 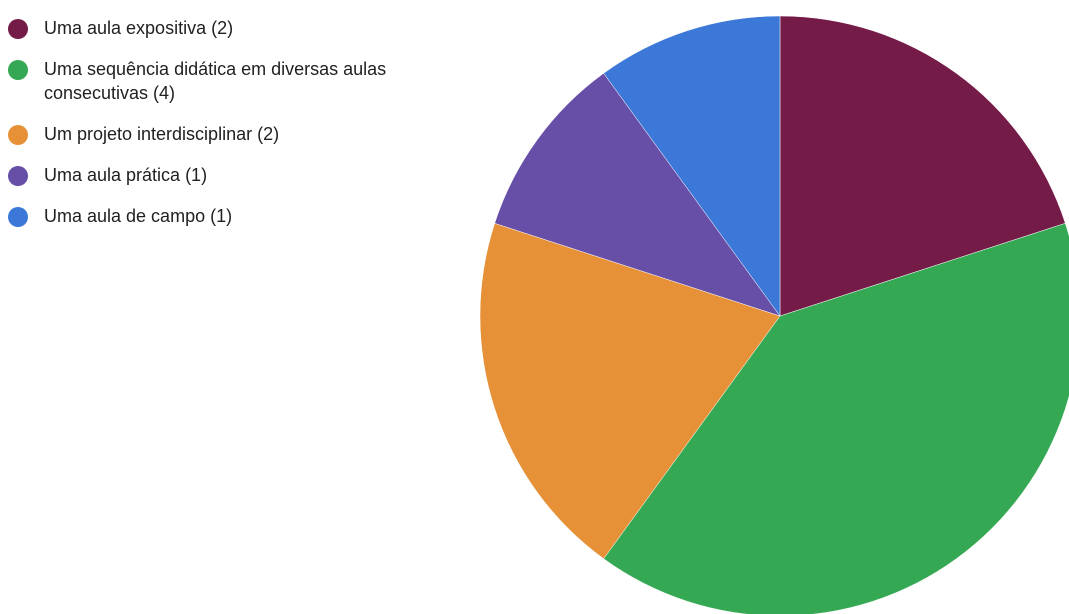 I want to click on legend-item-projeto-interdisciplinar: Um projeto interdisciplinar (2), so click(x=233, y=134).